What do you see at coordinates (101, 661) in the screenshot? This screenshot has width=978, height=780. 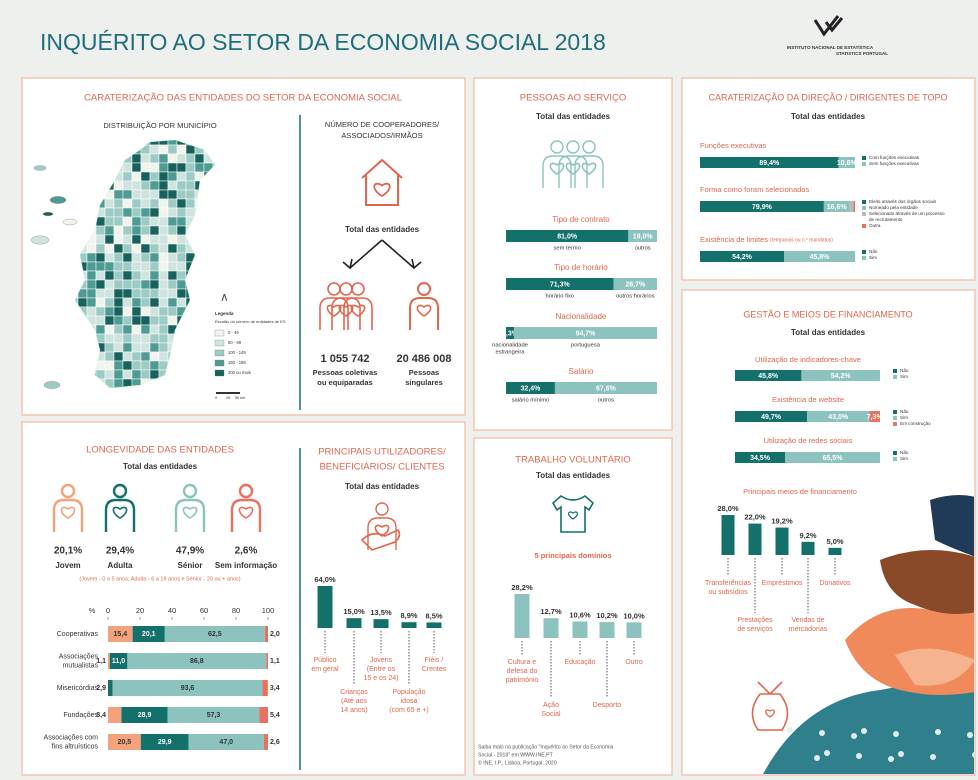 I see `data-label: 1,1` at bounding box center [101, 661].